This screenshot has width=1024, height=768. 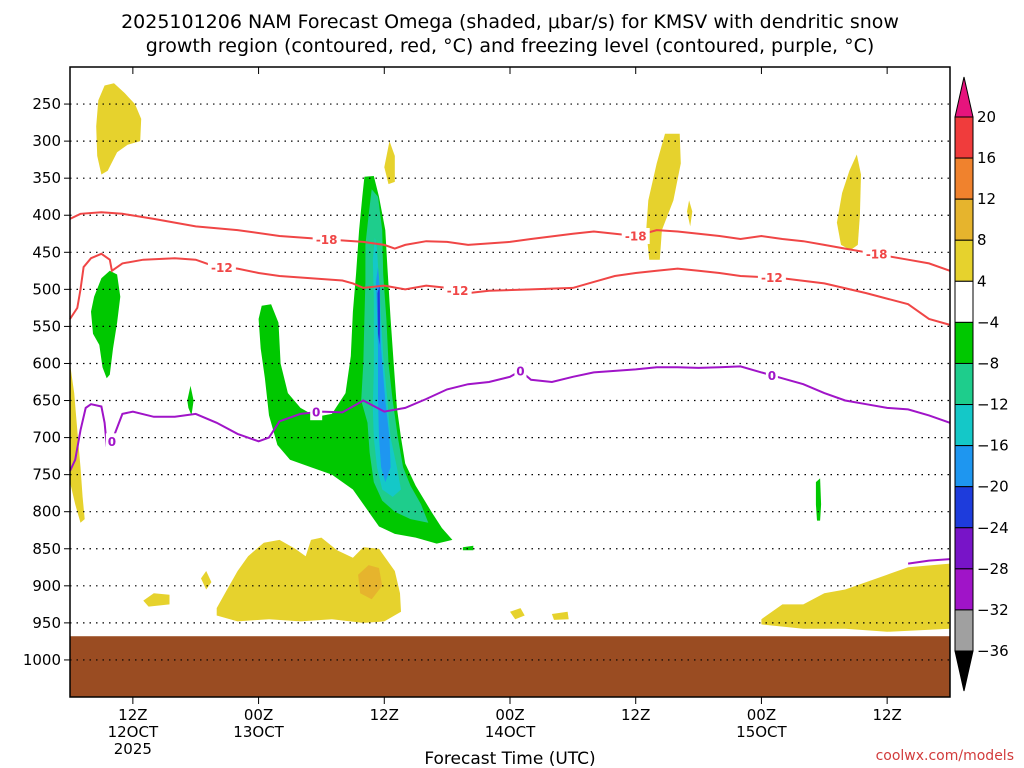 I want to click on dgz-minus18-contour-label-1: -18, so click(x=636, y=236).